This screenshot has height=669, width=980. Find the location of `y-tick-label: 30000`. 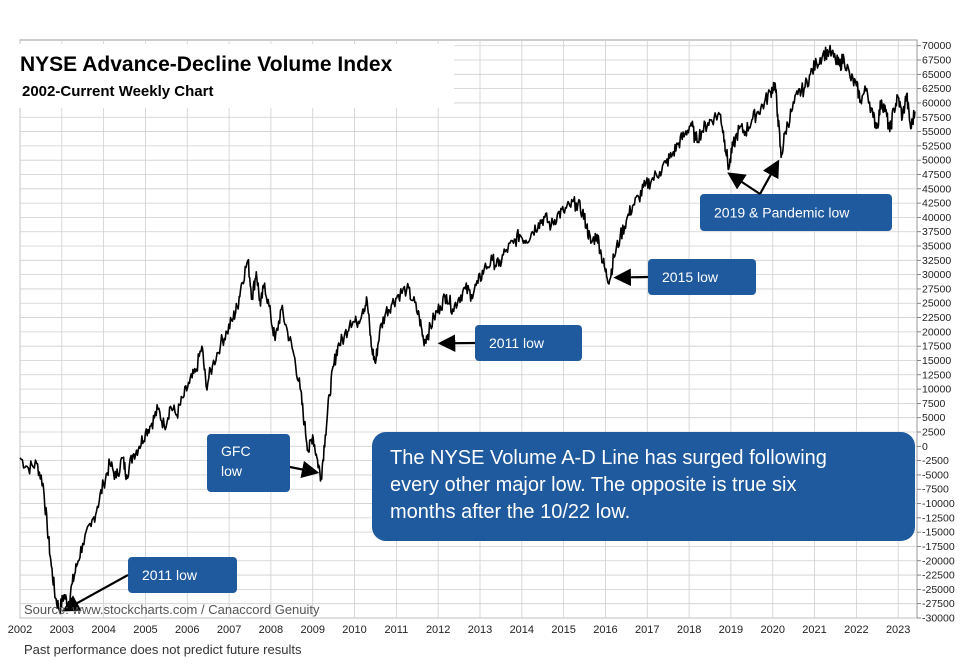

y-tick-label: 30000 is located at coordinates (936, 275).